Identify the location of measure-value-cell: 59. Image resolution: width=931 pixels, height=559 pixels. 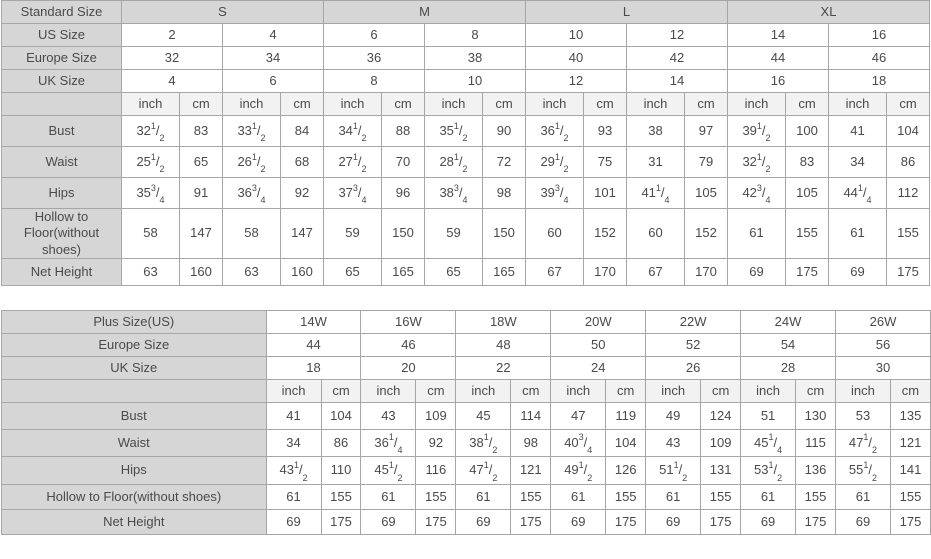
(453, 233).